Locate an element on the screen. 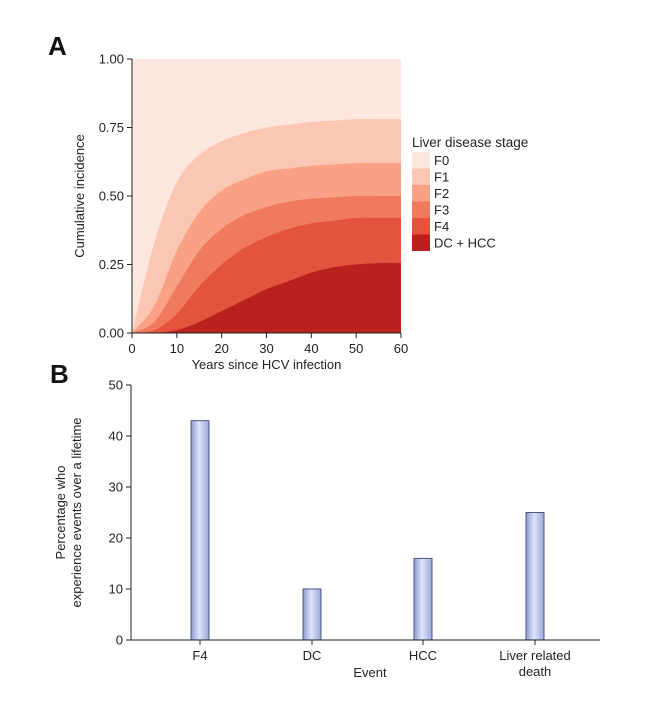 The width and height of the screenshot is (653, 706). panel-a-y-tick-label: 1.00 is located at coordinates (111, 59).